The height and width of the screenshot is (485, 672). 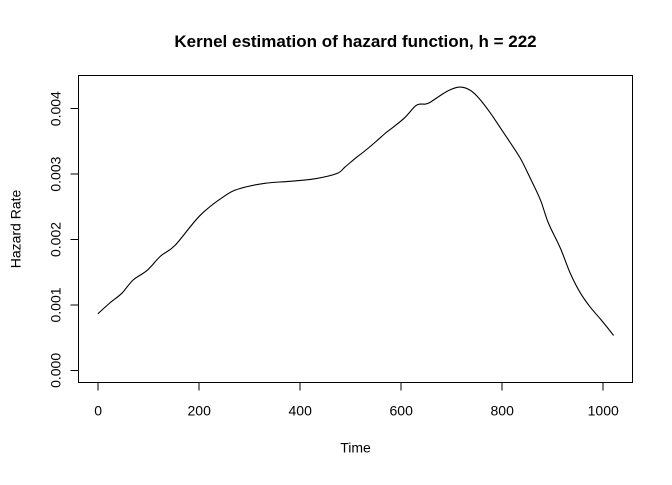 What do you see at coordinates (503, 411) in the screenshot?
I see `x-tick-label: 800` at bounding box center [503, 411].